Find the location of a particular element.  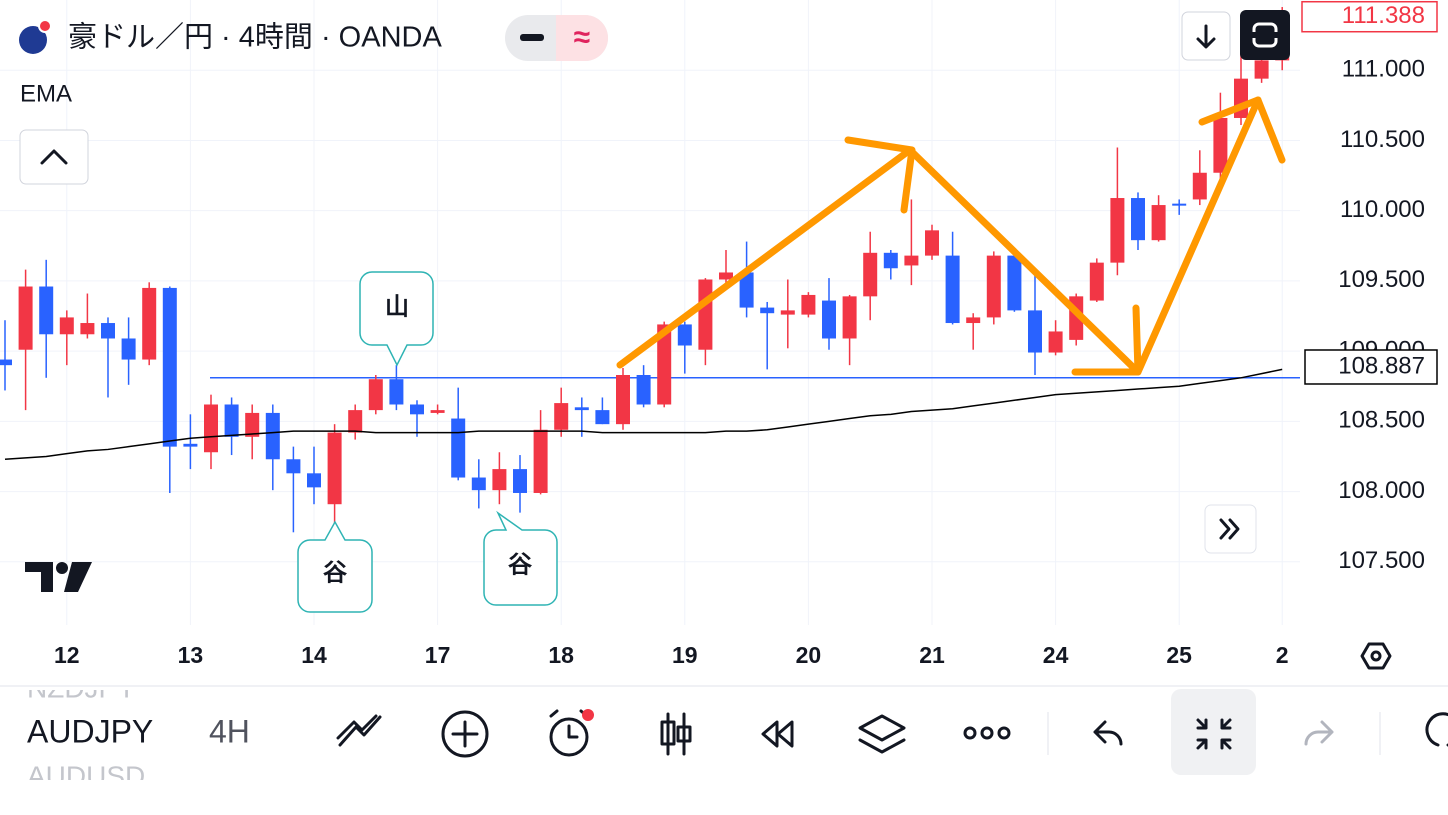

indicator-label: EMA is located at coordinates (46, 93).